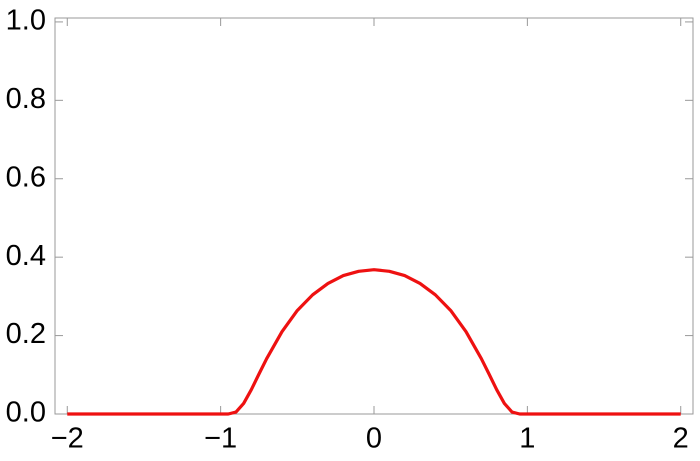 This screenshot has height=461, width=700. Describe the element at coordinates (67, 439) in the screenshot. I see `x-tick-label: −2` at that location.